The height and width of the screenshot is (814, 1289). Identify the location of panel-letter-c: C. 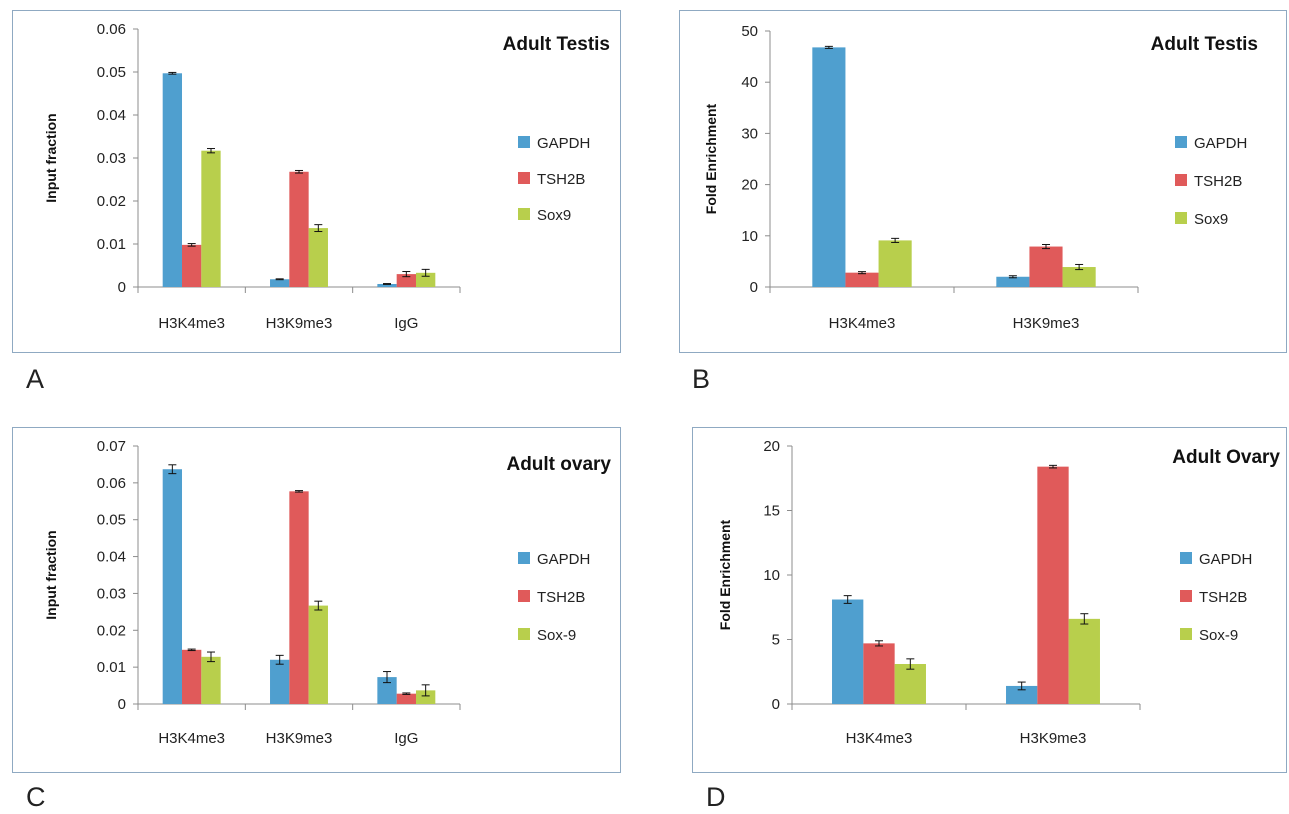
(36, 797).